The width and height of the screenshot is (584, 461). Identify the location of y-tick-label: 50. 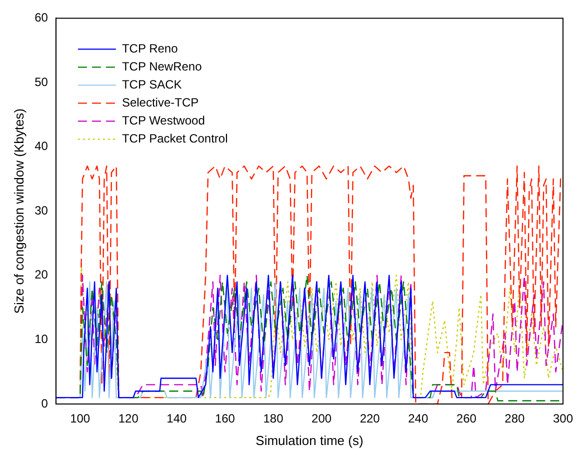
(41, 81).